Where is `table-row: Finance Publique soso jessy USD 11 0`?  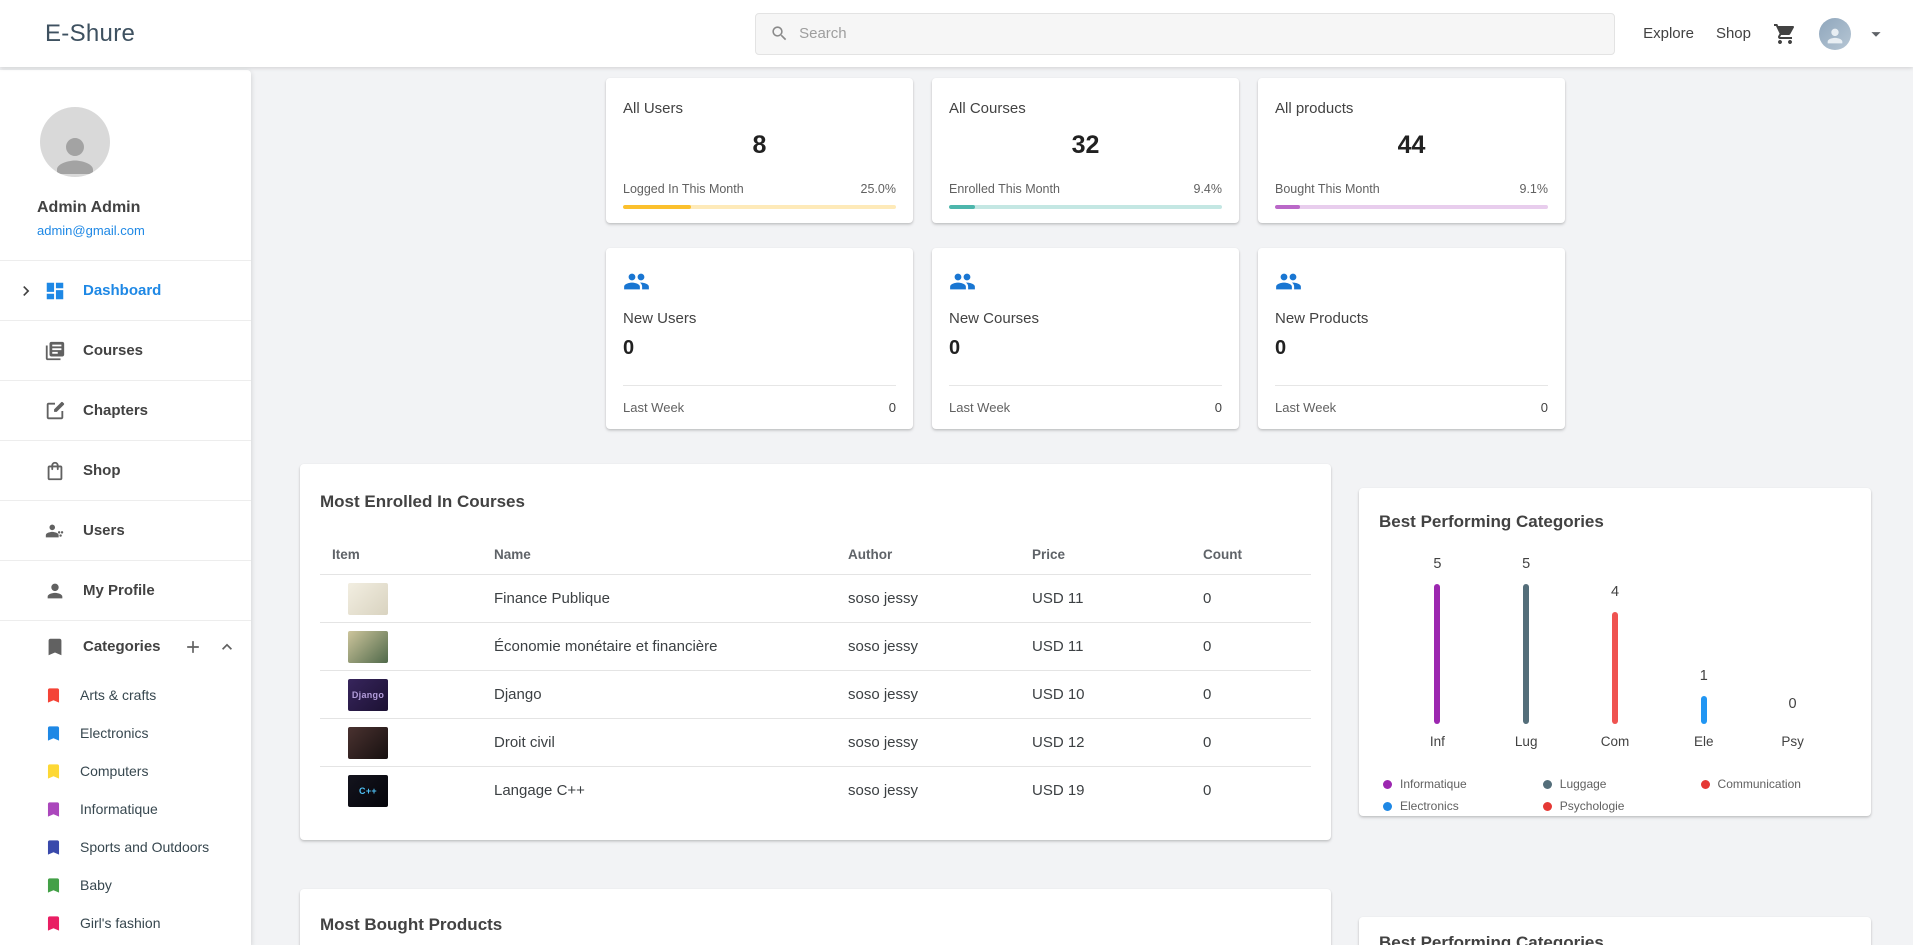 table-row: Finance Publique soso jessy USD 11 0 is located at coordinates (815, 598).